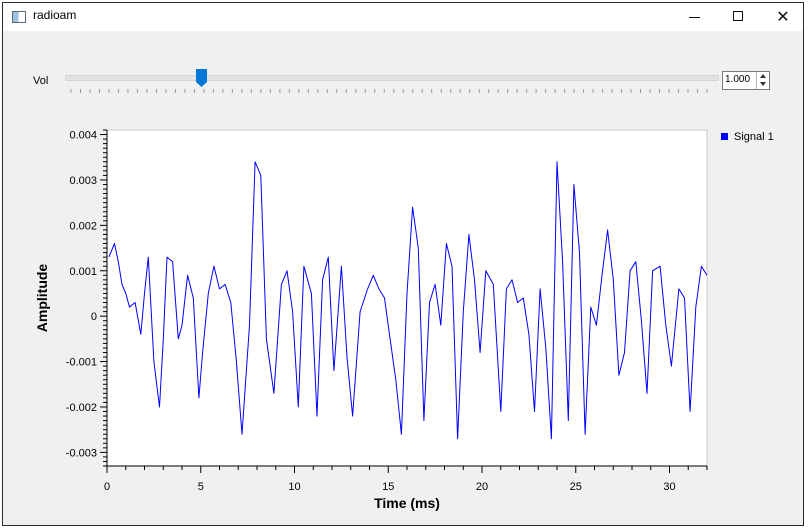 The height and width of the screenshot is (530, 808). I want to click on y-tick-label: 0.003, so click(83, 181).